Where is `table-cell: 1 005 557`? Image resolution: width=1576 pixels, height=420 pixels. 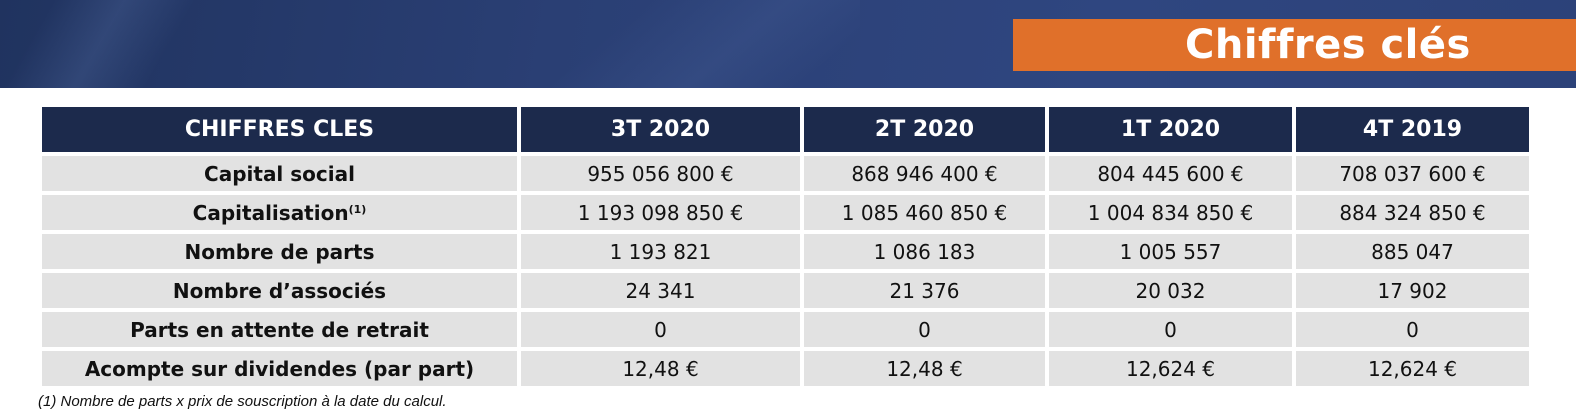 table-cell: 1 005 557 is located at coordinates (1170, 251).